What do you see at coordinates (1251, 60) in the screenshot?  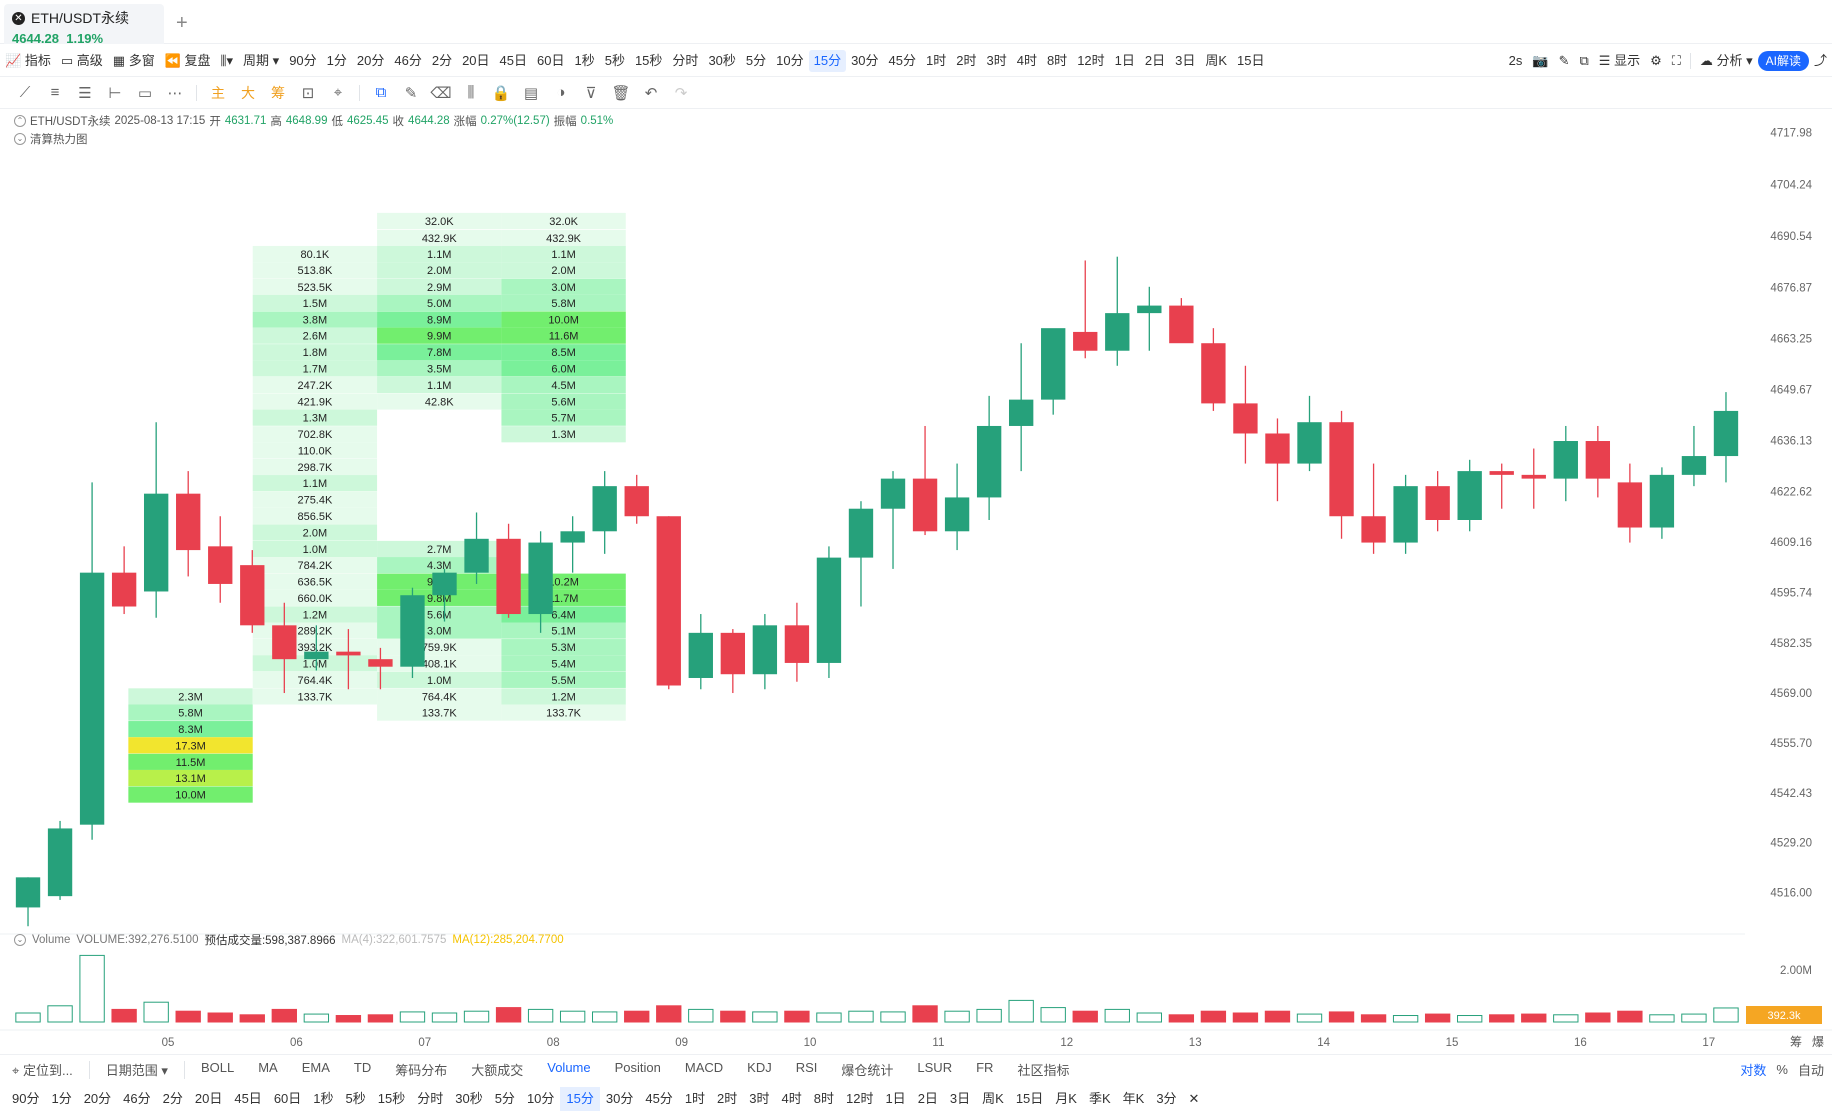 I see `interval-28: 15日` at bounding box center [1251, 60].